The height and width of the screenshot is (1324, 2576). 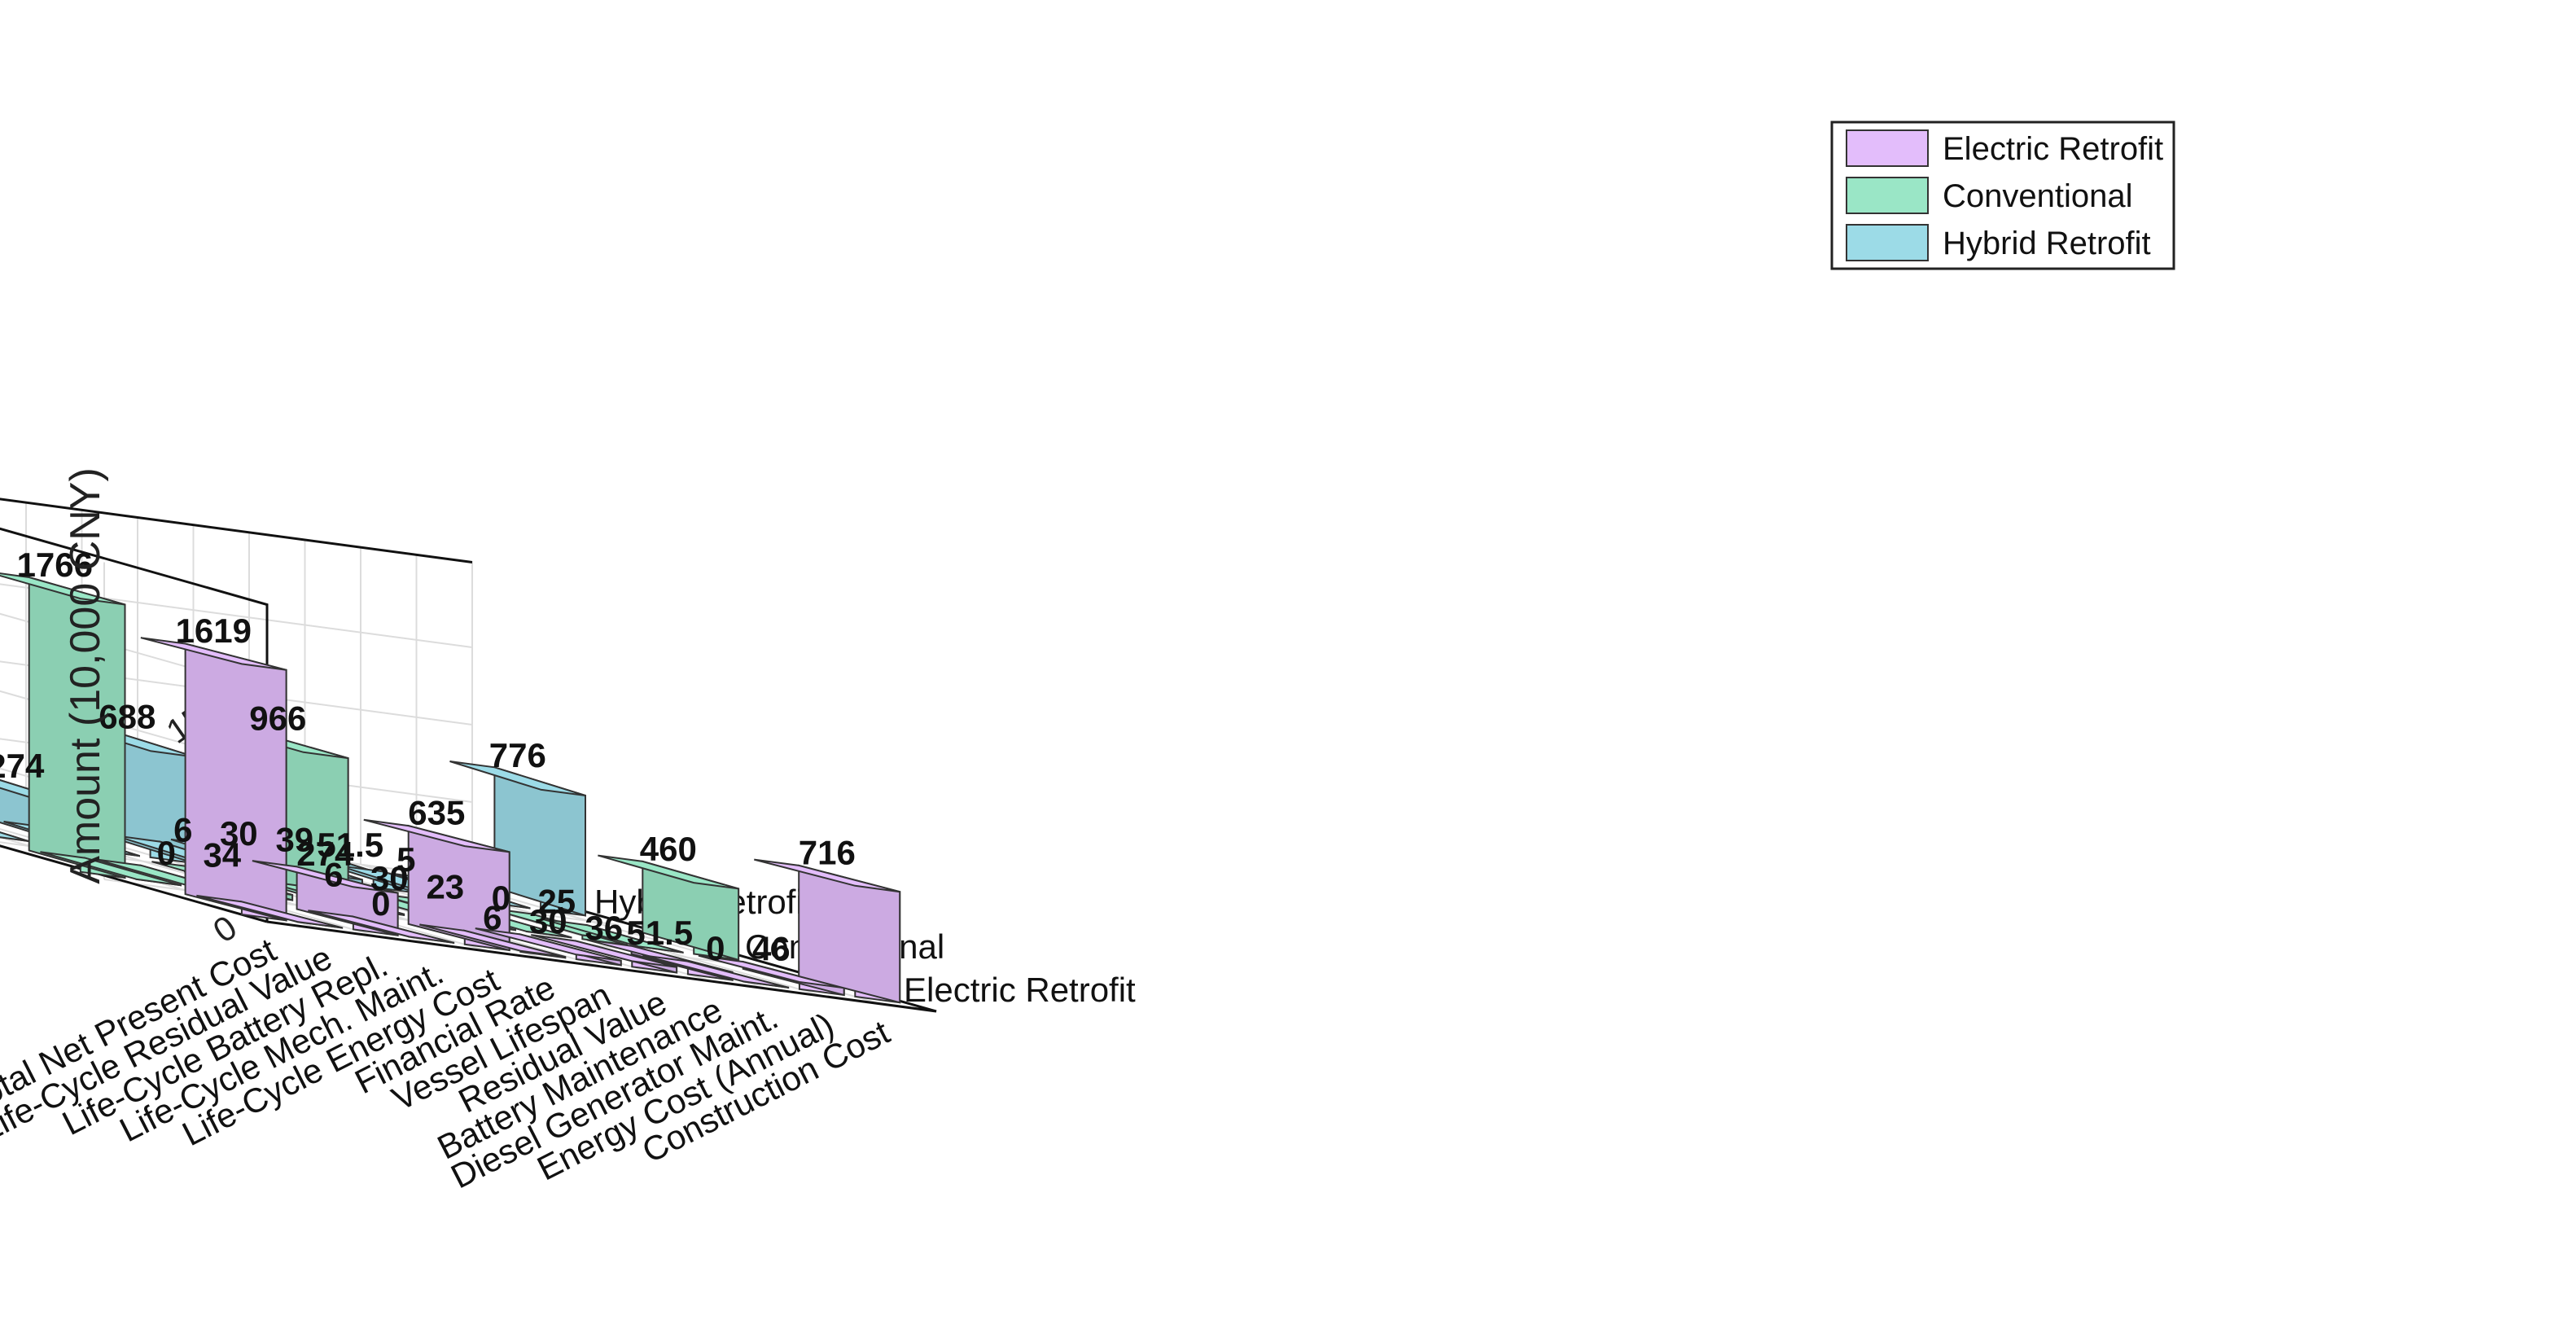 What do you see at coordinates (604, 928) in the screenshot?
I see `bar-value-label: 36` at bounding box center [604, 928].